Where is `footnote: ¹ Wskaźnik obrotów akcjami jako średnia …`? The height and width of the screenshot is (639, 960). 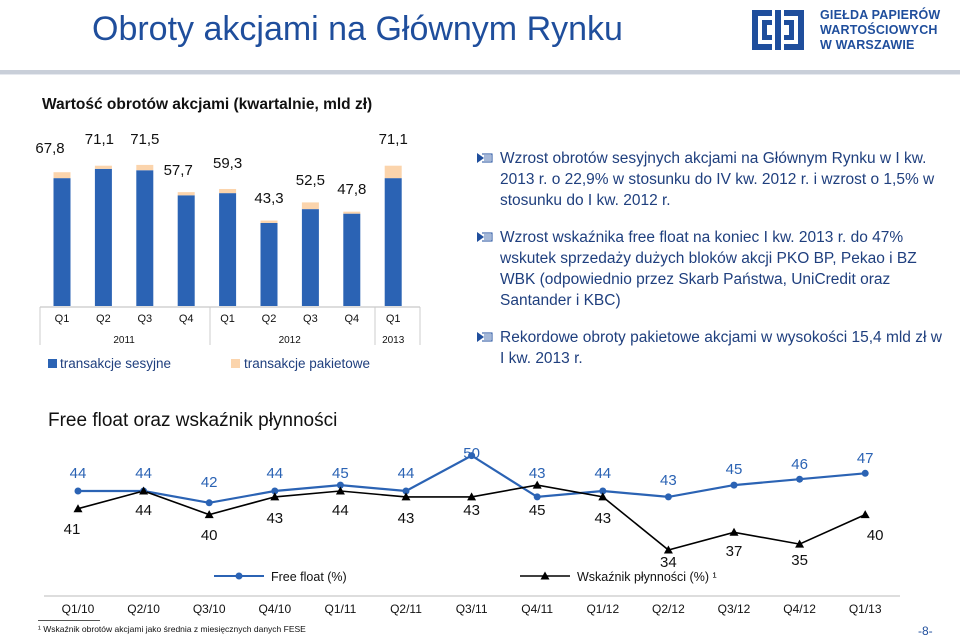 footnote: ¹ Wskaźnik obrotów akcjami jako średnia … is located at coordinates (172, 629).